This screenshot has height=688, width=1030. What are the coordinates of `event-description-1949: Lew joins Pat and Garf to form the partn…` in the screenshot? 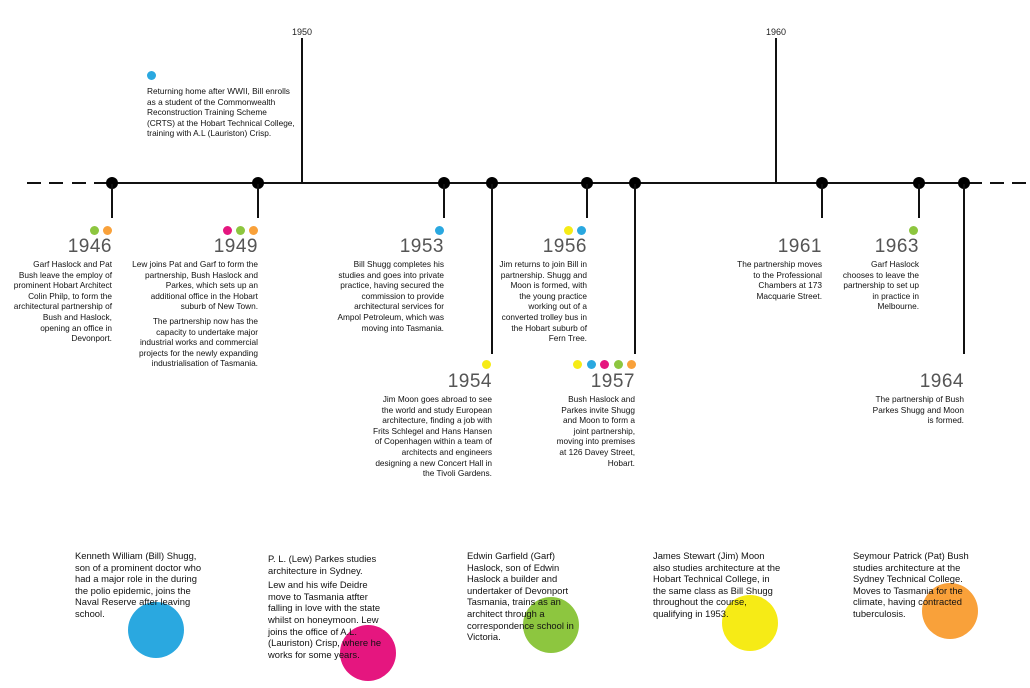 It's located at (194, 316).